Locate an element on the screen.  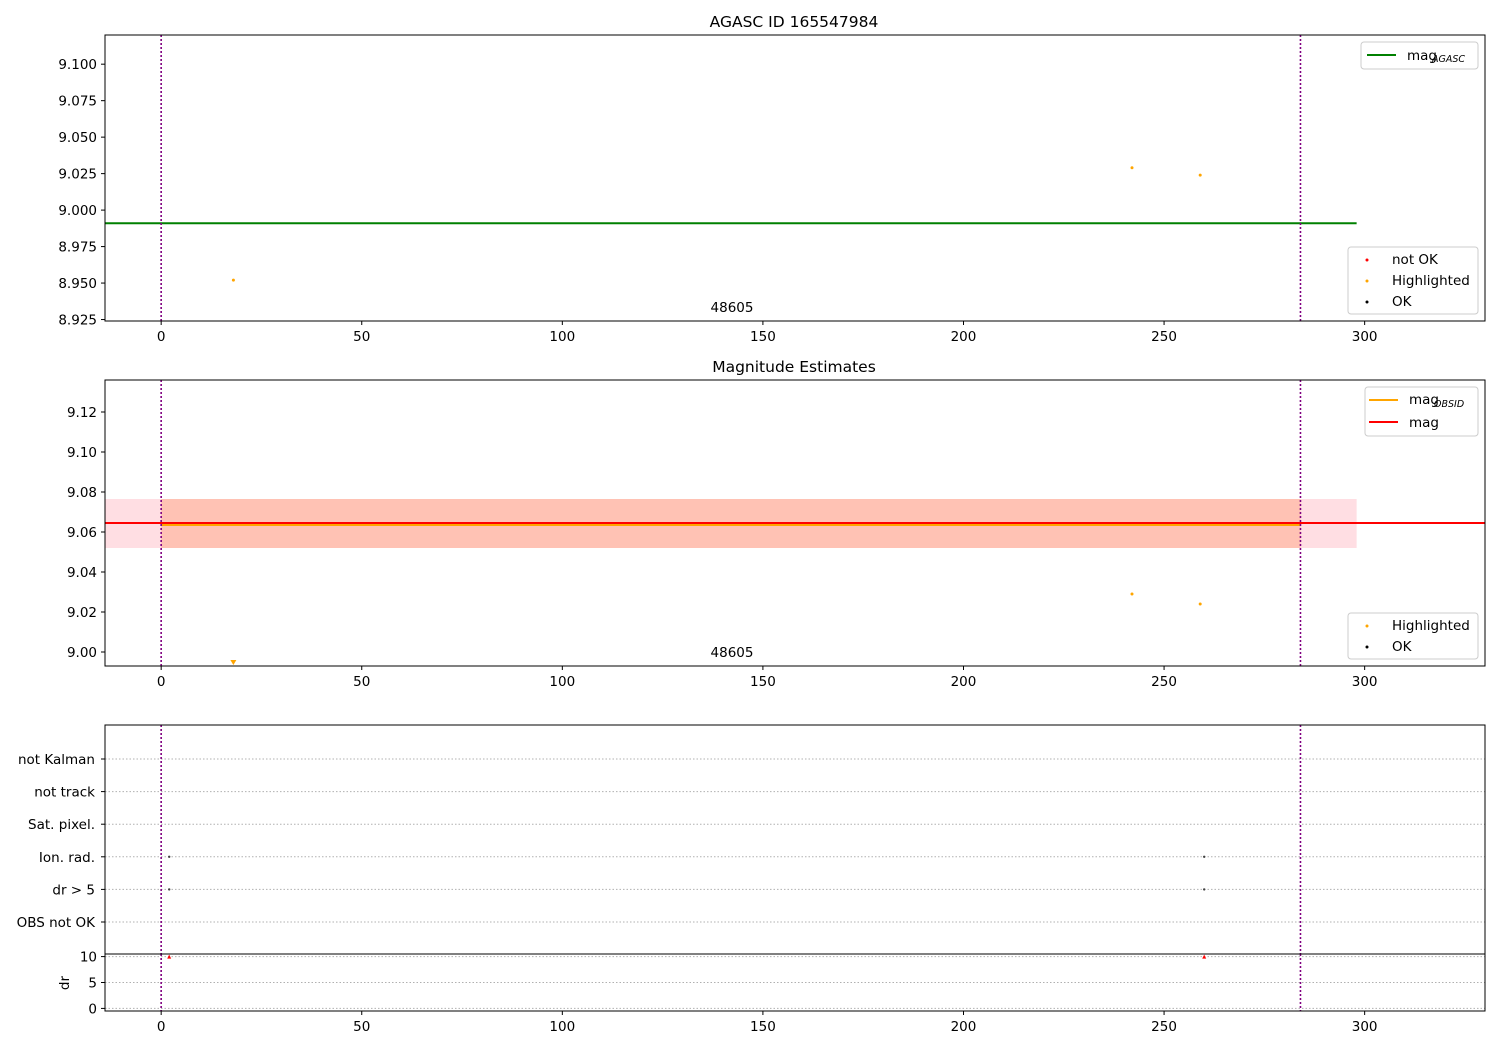
y-tick-label: 9.050 is located at coordinates (77, 138).